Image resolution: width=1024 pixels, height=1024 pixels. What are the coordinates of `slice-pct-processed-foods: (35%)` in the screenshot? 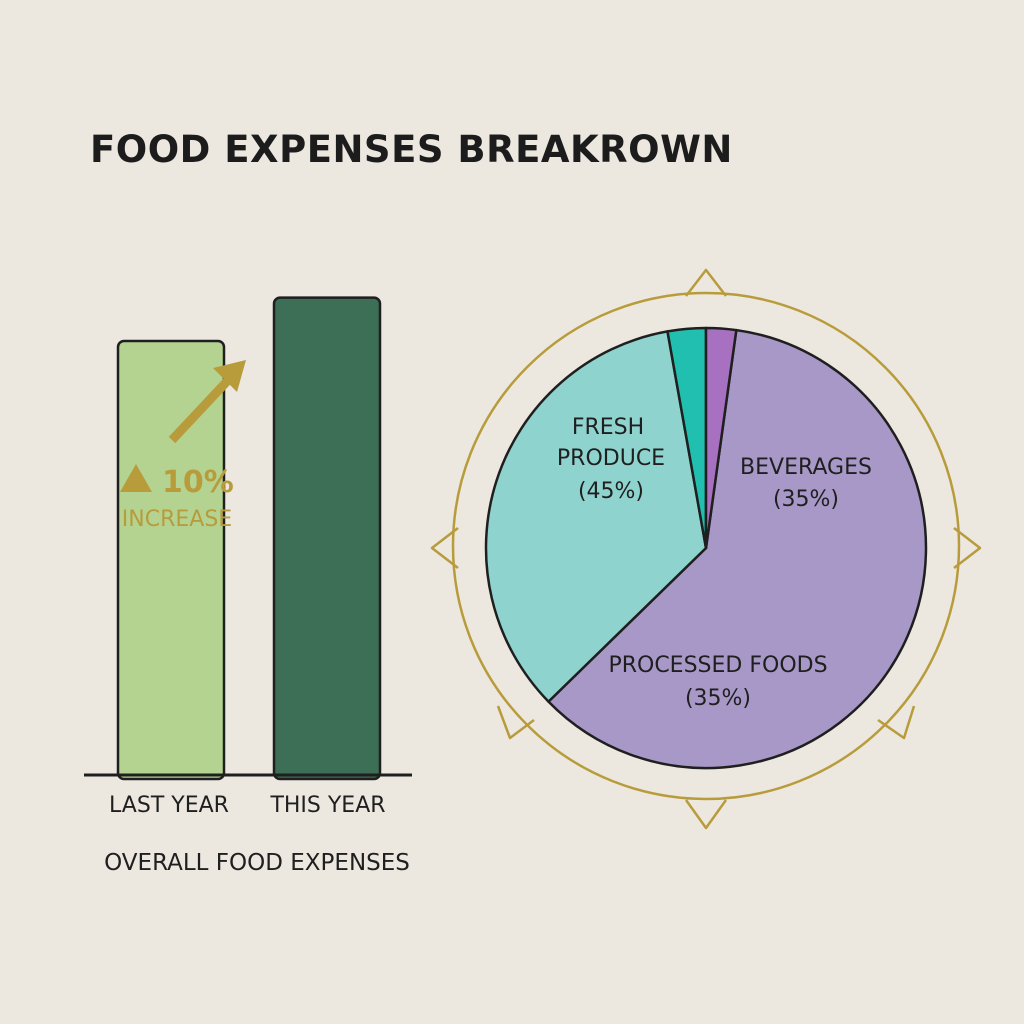 It's located at (718, 698).